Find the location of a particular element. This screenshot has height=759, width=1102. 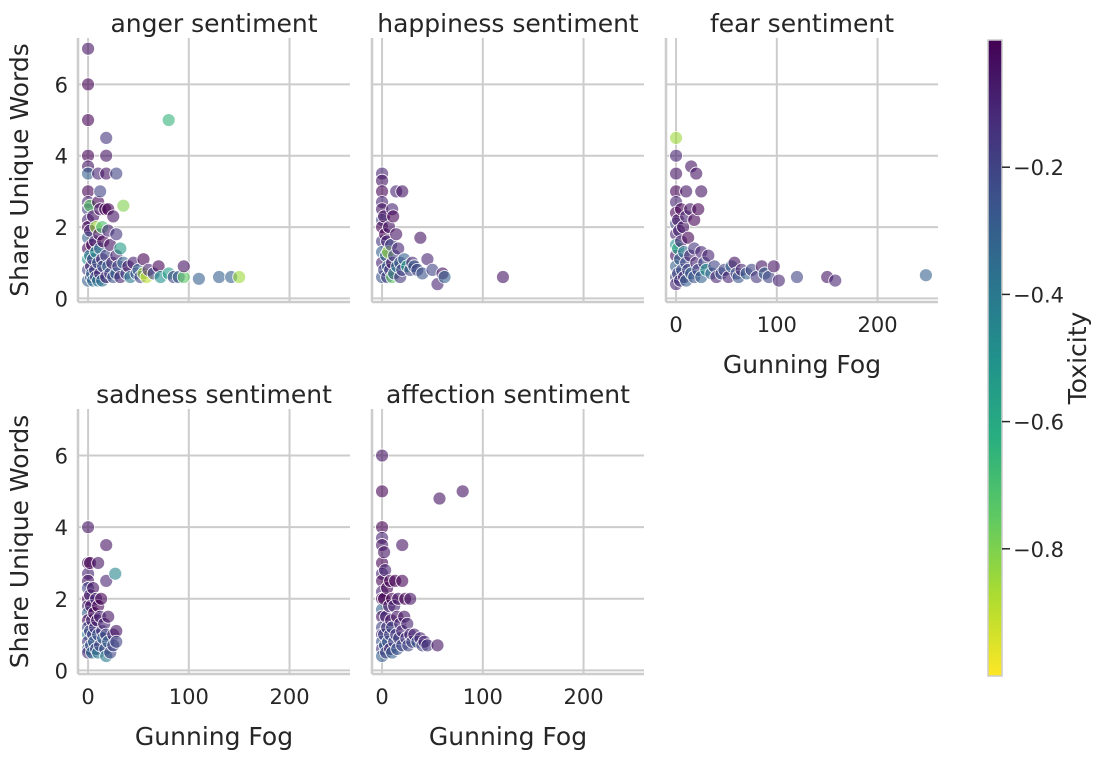

panel-anger: anger sentiment 0 2 4 6 Share Unique Words is located at coordinates (177, 160).